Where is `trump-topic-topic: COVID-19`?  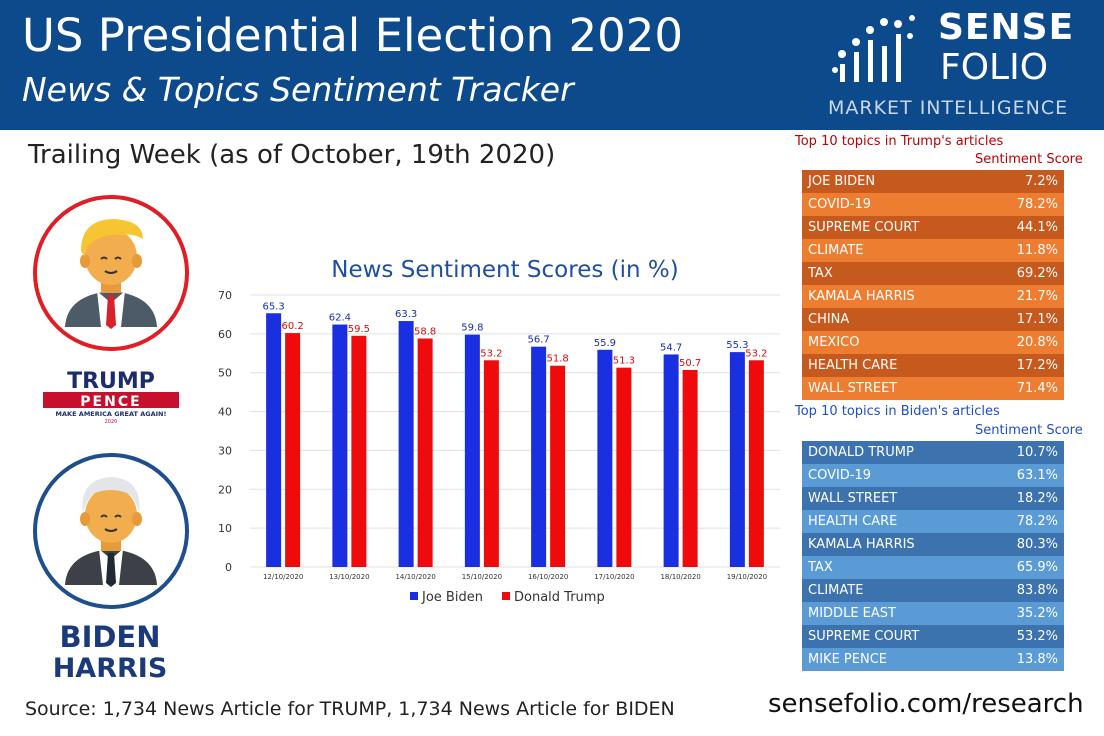 trump-topic-topic: COVID-19 is located at coordinates (893, 204).